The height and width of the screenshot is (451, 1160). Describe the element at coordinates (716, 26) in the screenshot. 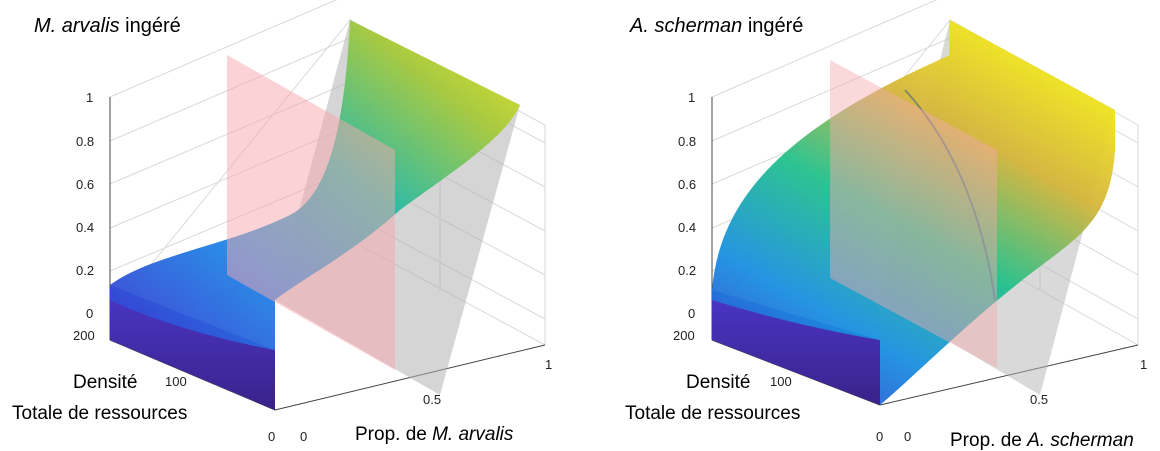

I see `panel-title: A. scherman ingéré` at that location.